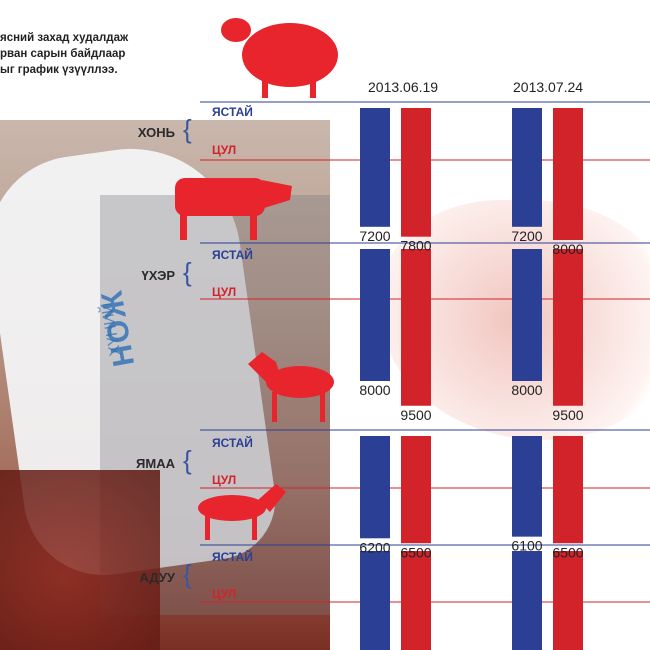 The width and height of the screenshot is (650, 650). Describe the element at coordinates (224, 480) in the screenshot. I see `legend-tsul-goat: ЦУЛ` at that location.